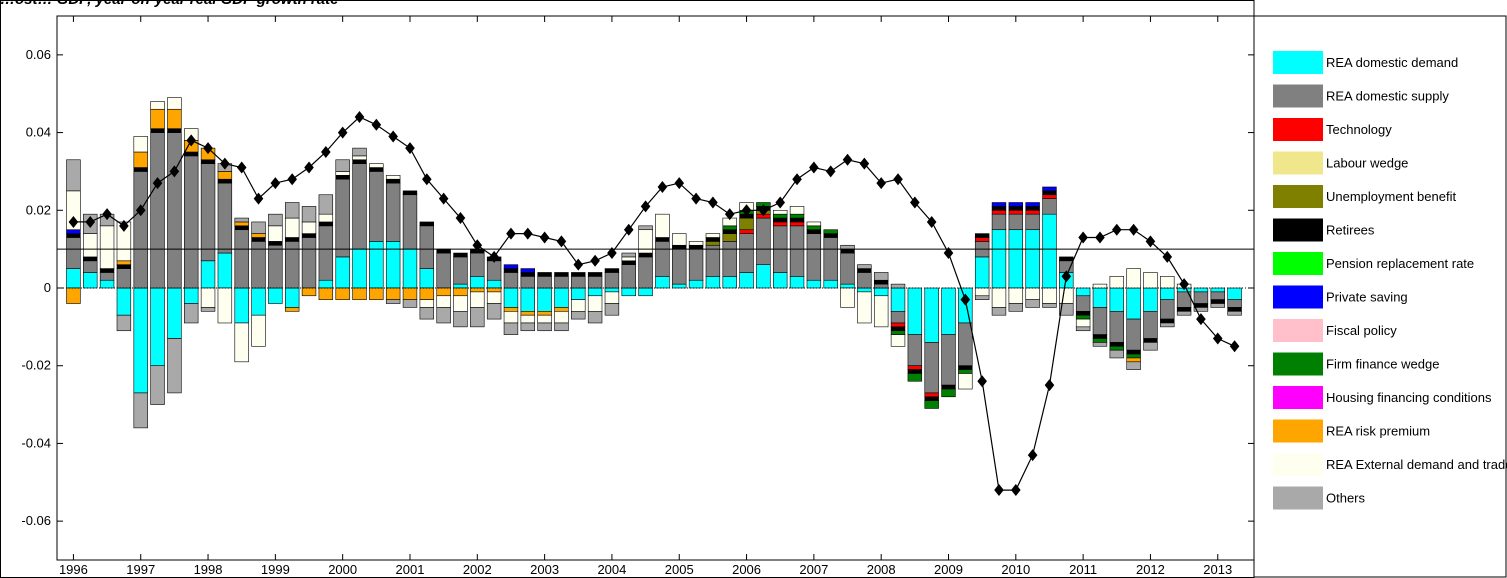 Image resolution: width=1507 pixels, height=578 pixels. What do you see at coordinates (38, 209) in the screenshot?
I see `y-tick-label: 0.02` at bounding box center [38, 209].